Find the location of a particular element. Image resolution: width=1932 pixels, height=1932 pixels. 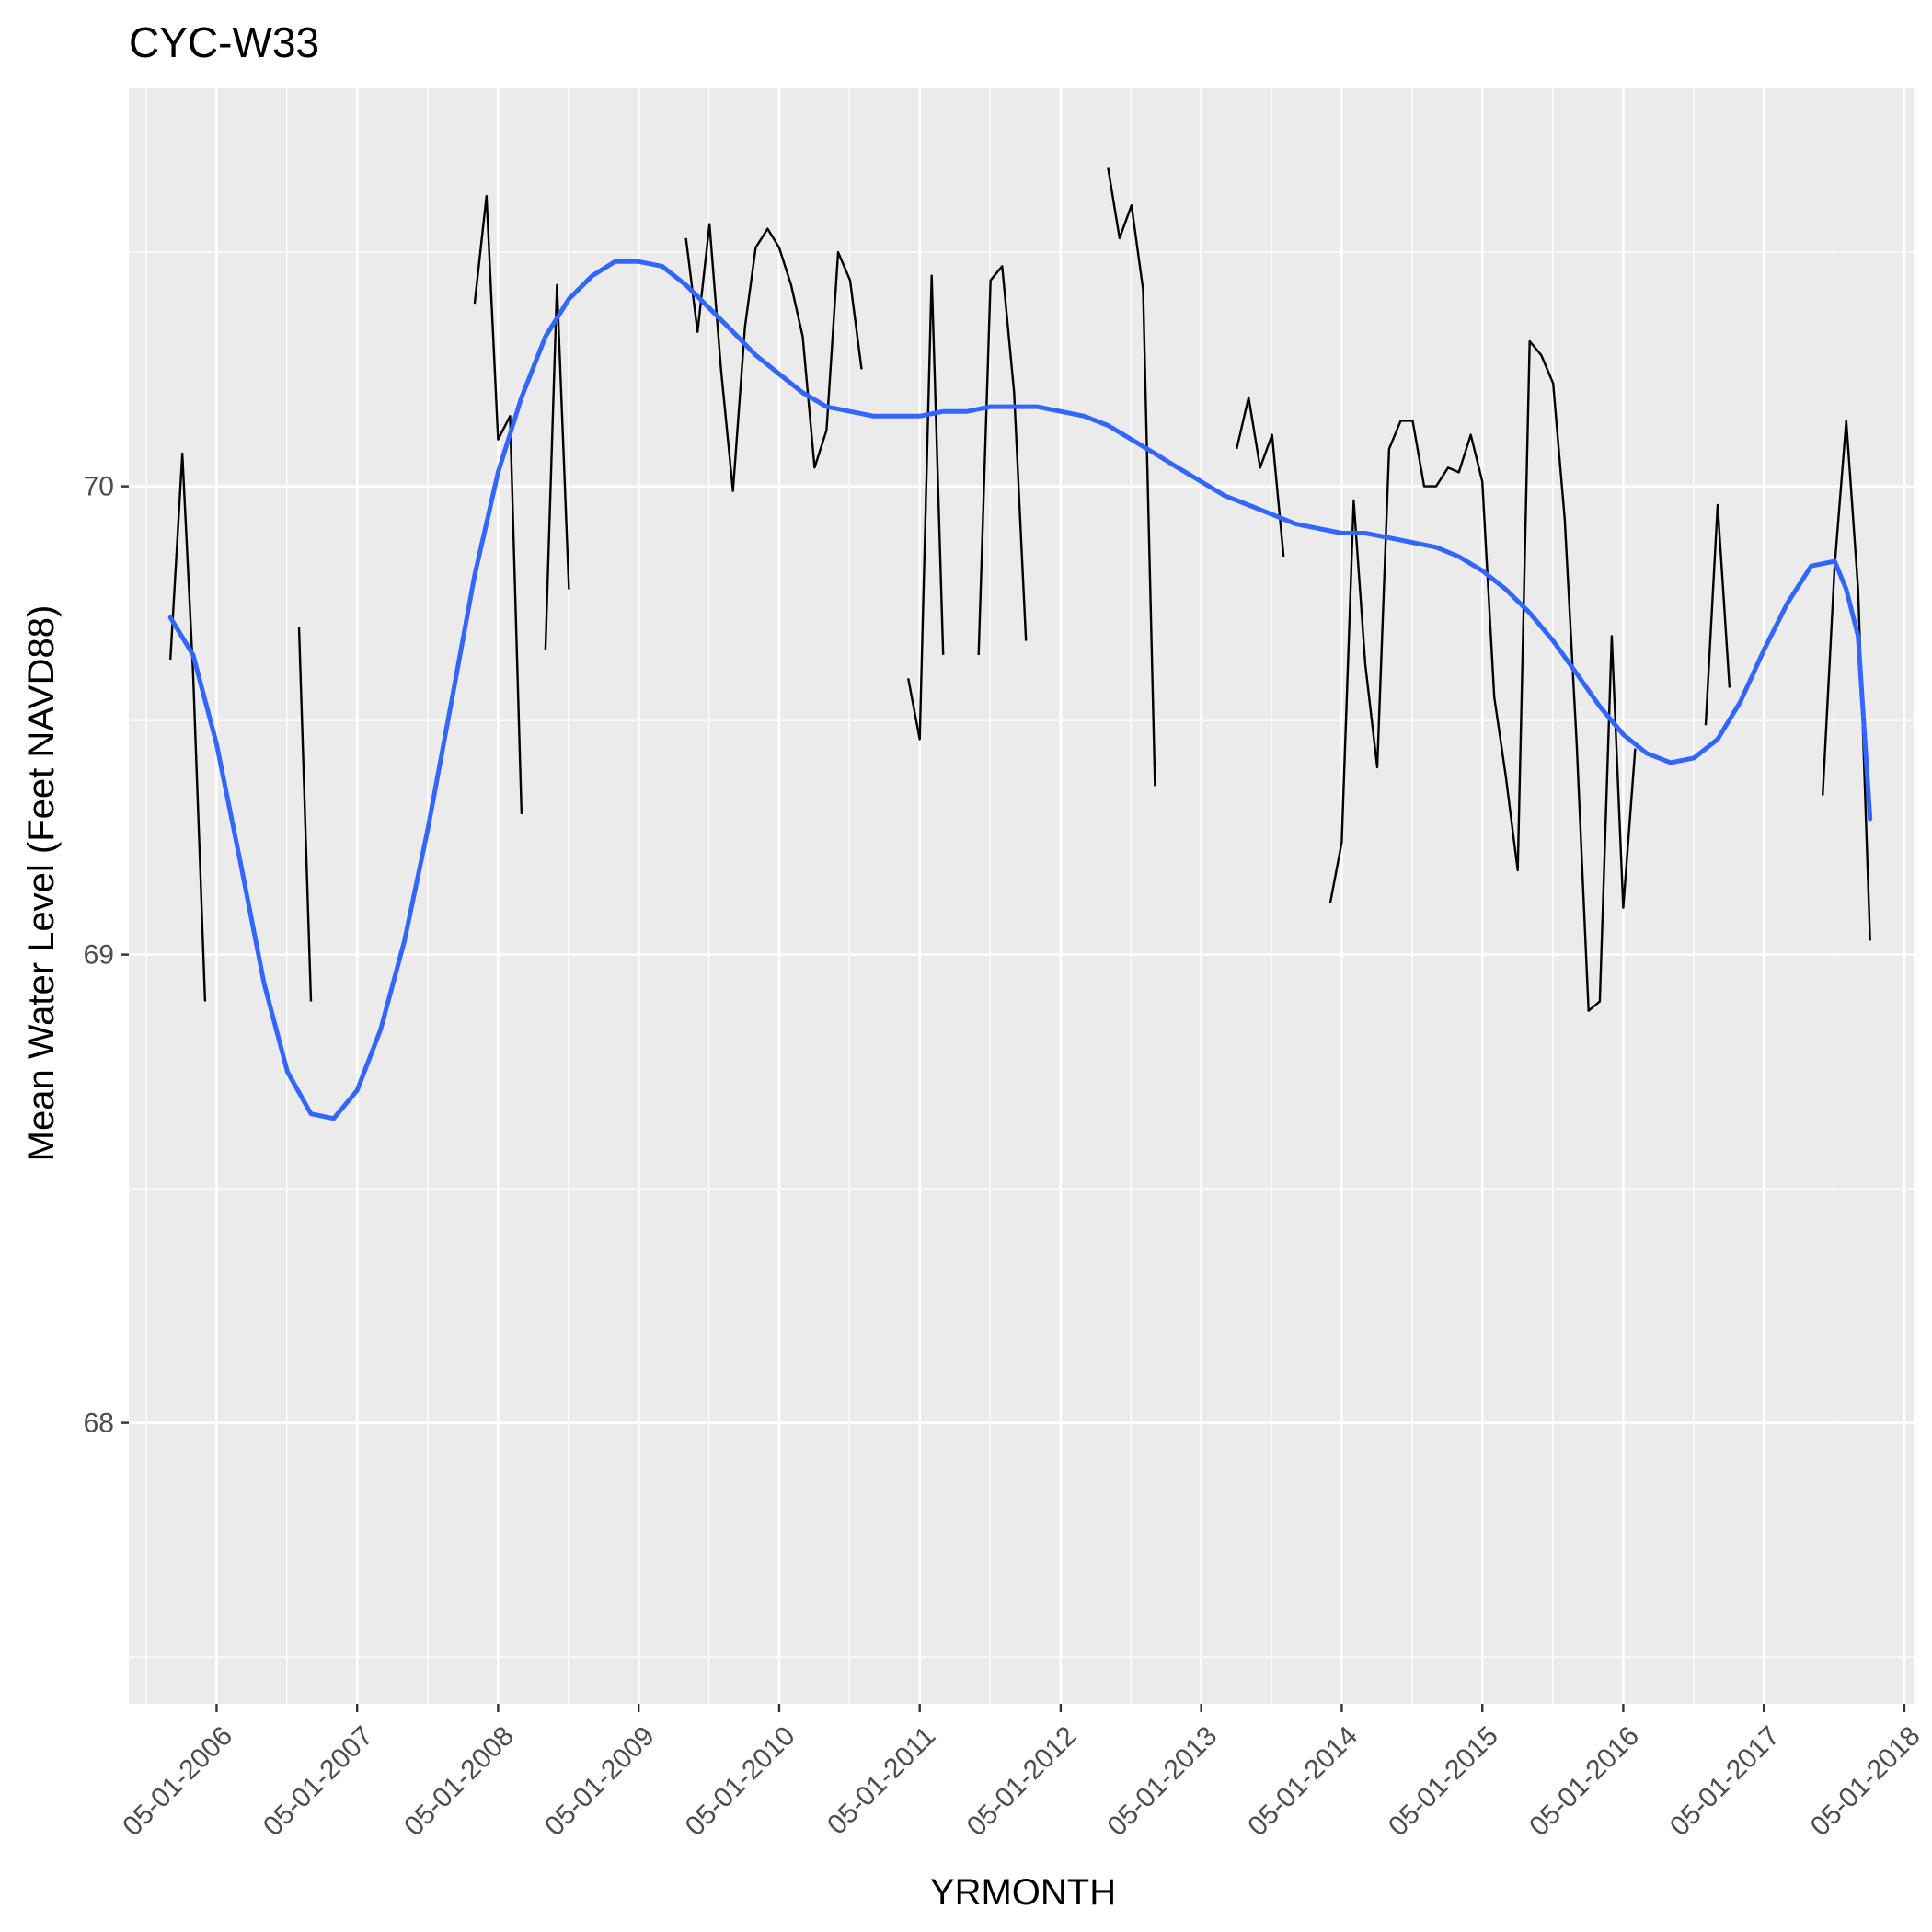

y-axis: 68 69 70 is located at coordinates (106, 955).